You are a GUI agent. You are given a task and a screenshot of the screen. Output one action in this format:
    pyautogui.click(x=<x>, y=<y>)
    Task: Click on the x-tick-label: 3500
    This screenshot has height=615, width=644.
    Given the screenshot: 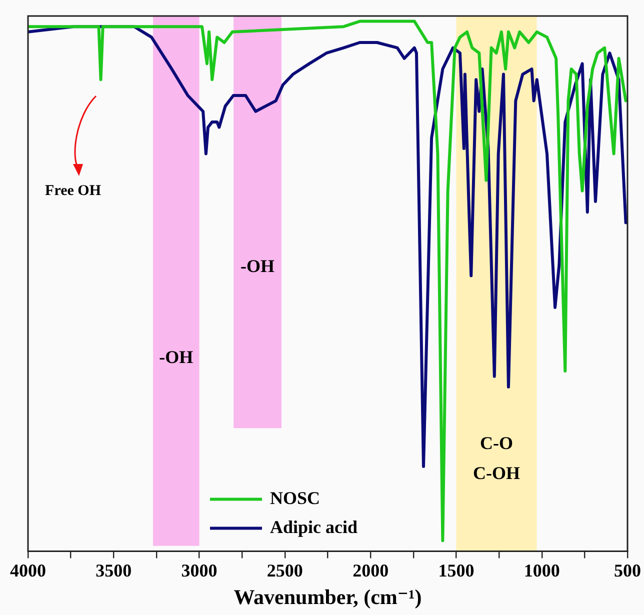 What is the action you would take?
    pyautogui.click(x=114, y=570)
    